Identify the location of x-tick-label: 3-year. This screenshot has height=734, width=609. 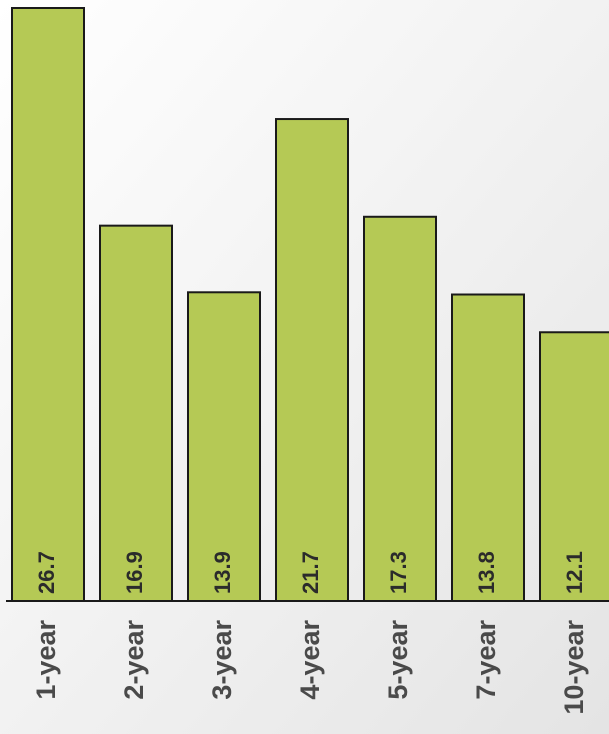
(222, 660).